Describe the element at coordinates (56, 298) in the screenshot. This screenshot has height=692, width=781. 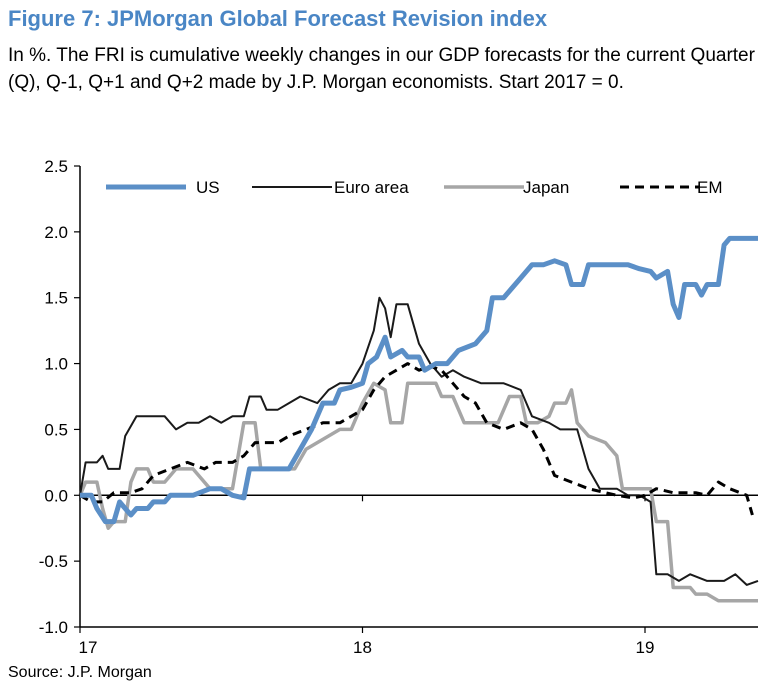
I see `y-tick-label: 1.5` at that location.